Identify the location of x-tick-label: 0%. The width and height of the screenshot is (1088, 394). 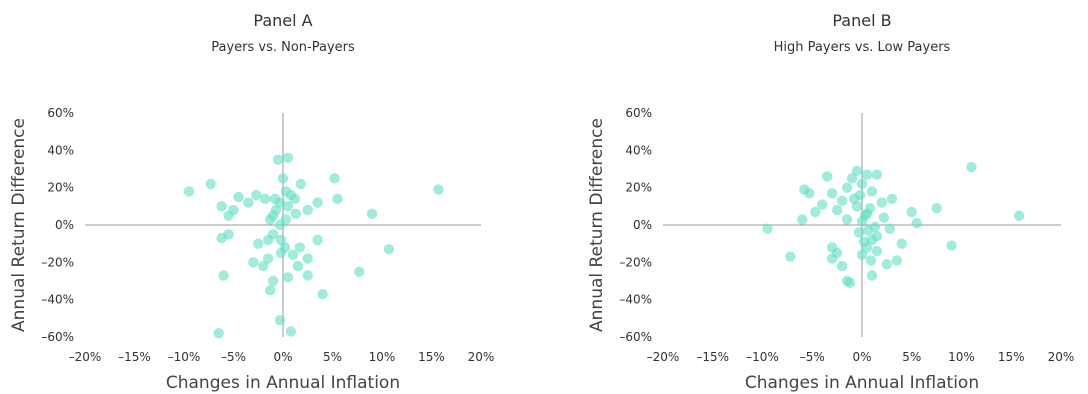
(861, 357).